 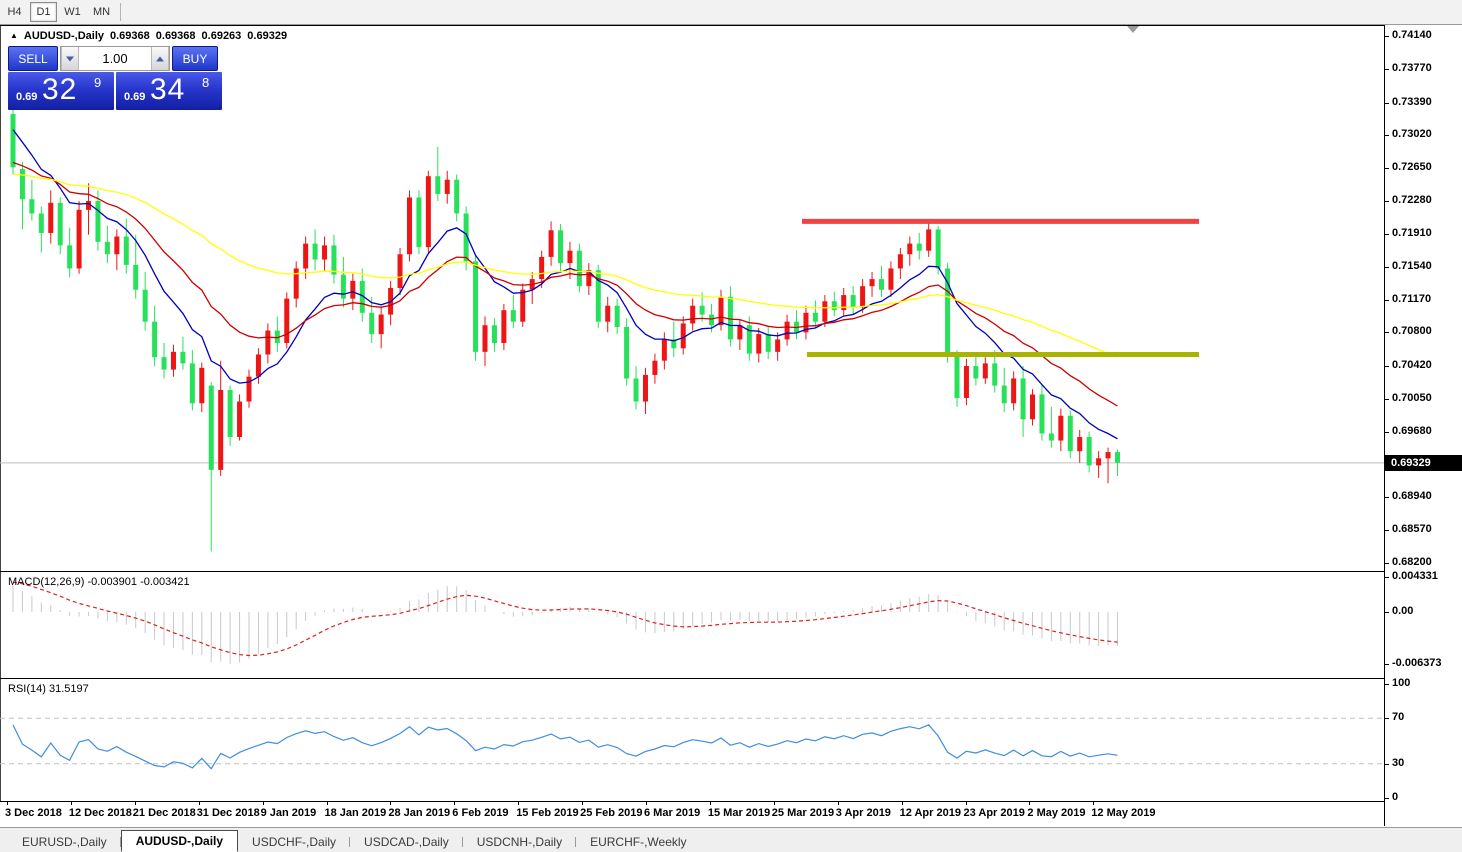 I want to click on volume-stepper, so click(x=115, y=58).